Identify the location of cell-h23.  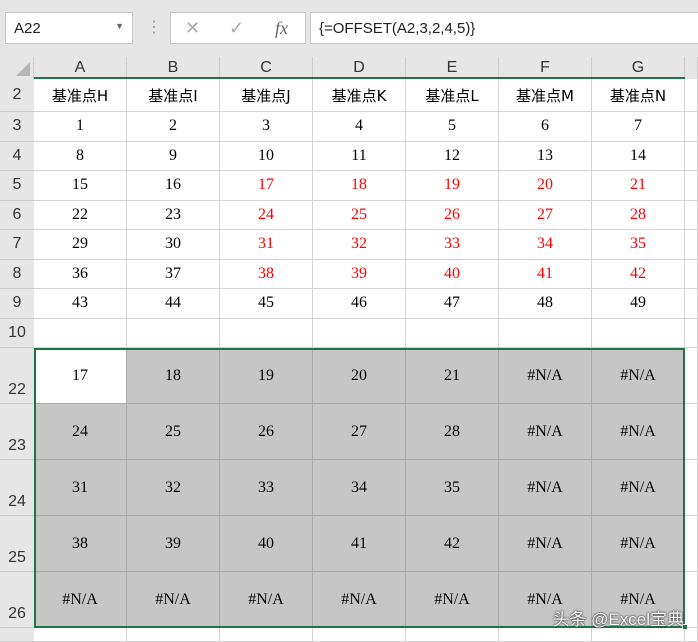
(691, 432).